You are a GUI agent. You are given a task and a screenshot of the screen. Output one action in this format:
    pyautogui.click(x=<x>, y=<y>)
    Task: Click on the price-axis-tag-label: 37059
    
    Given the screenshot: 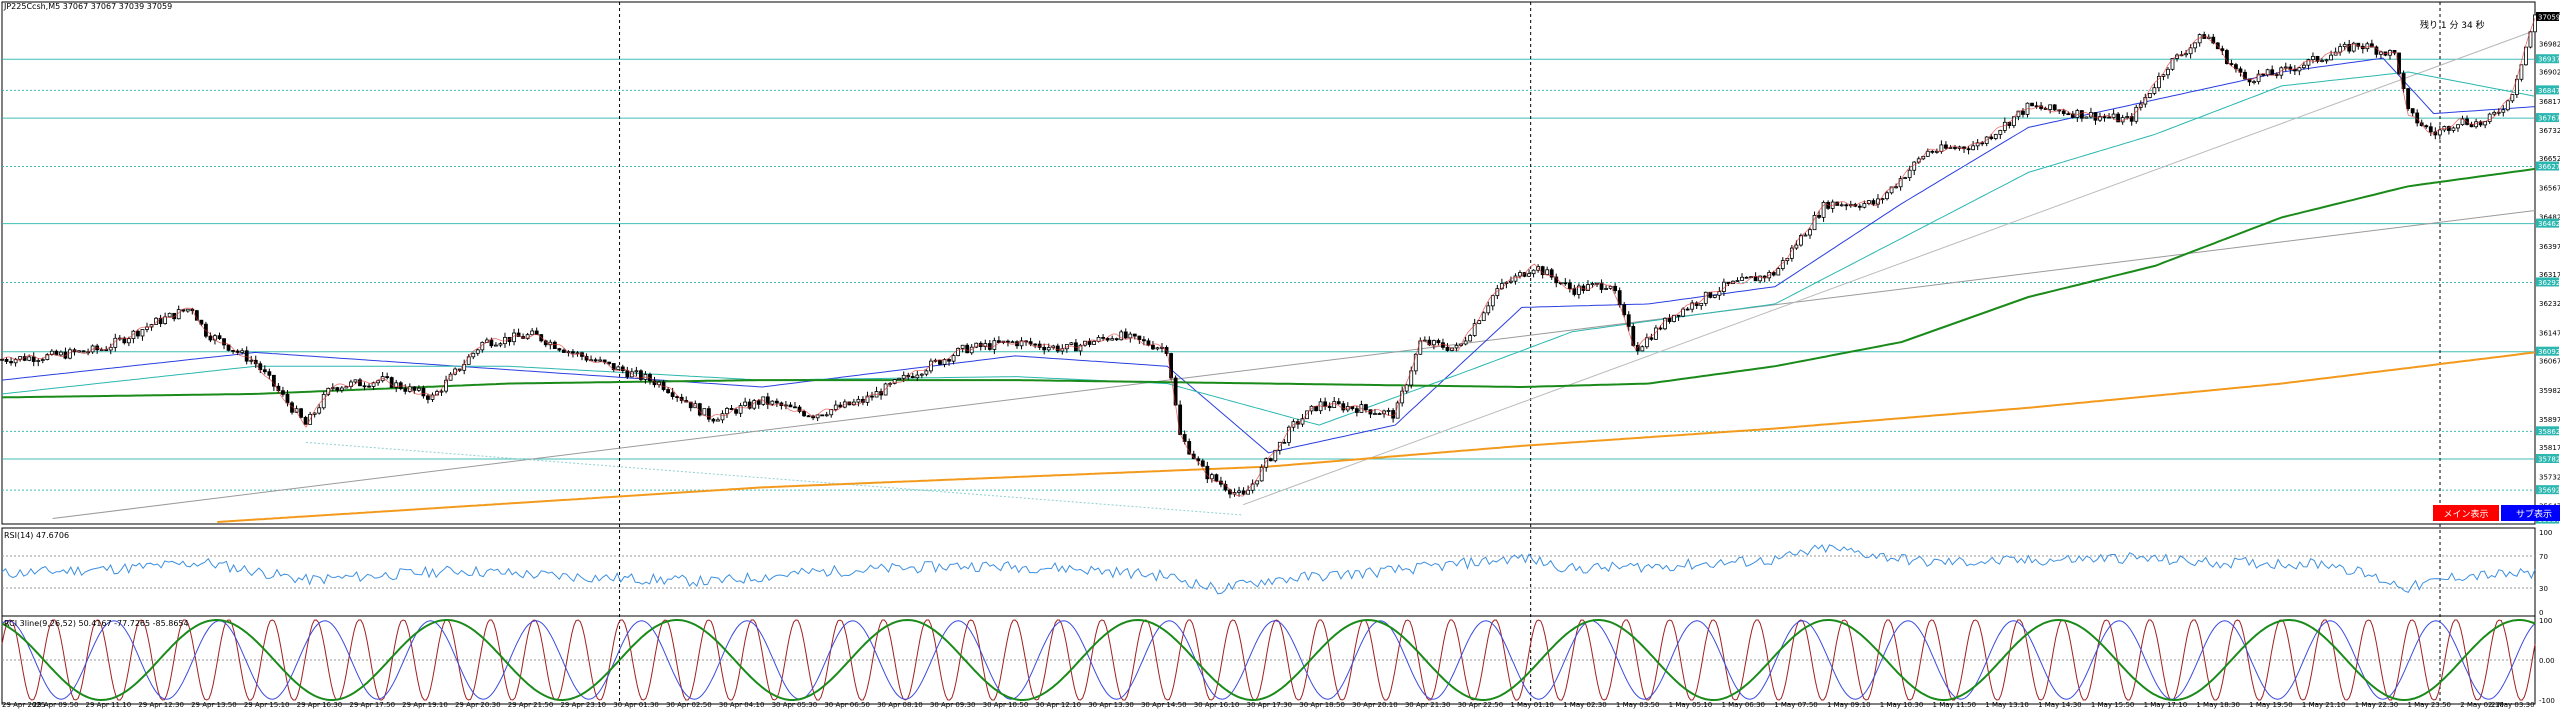 What is the action you would take?
    pyautogui.click(x=2549, y=17)
    